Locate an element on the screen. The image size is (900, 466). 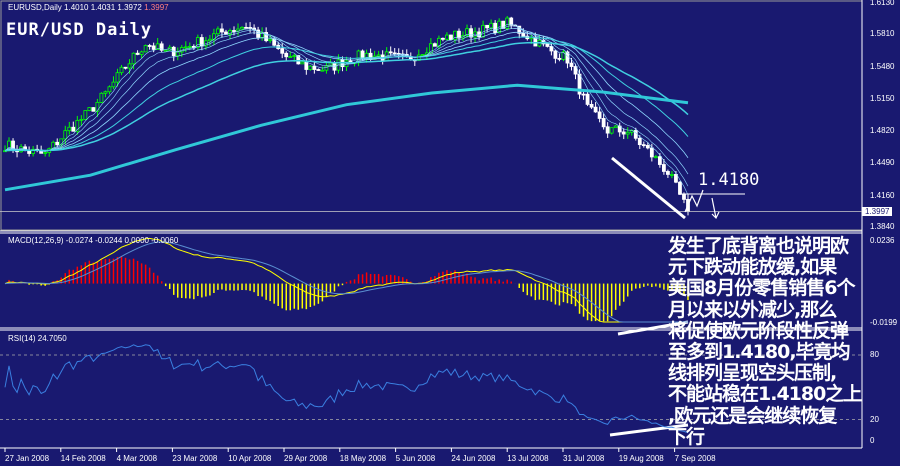
chart-title: EUR/USD Daily is located at coordinates (79, 30).